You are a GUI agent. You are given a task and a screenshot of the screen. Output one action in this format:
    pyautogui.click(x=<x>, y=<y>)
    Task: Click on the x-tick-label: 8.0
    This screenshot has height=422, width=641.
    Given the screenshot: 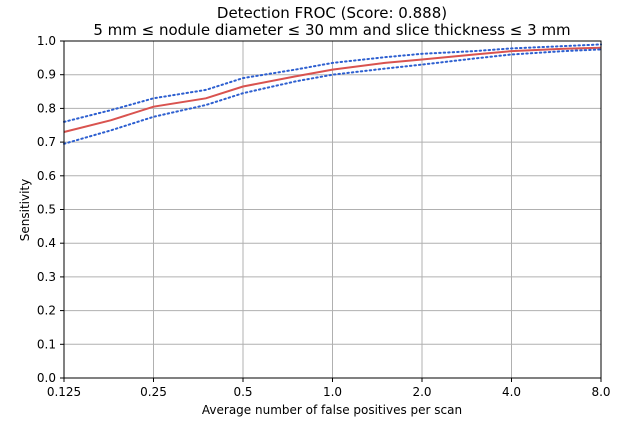 What is the action you would take?
    pyautogui.click(x=600, y=392)
    